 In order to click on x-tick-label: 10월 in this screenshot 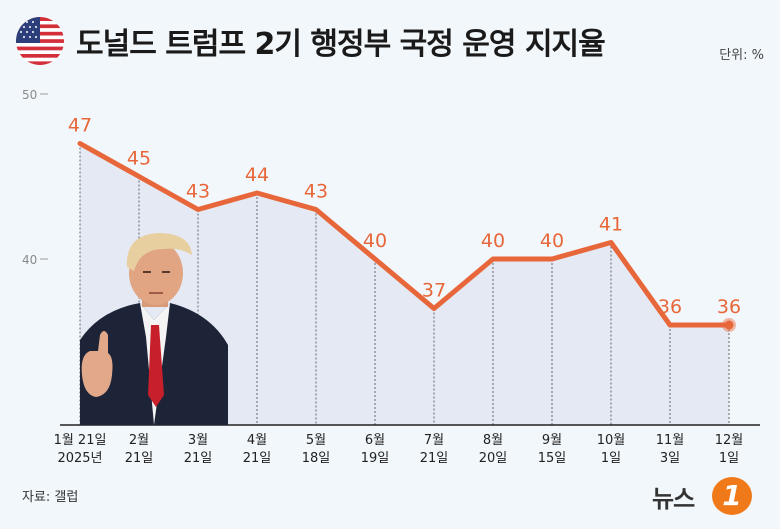, I will do `click(611, 440)`.